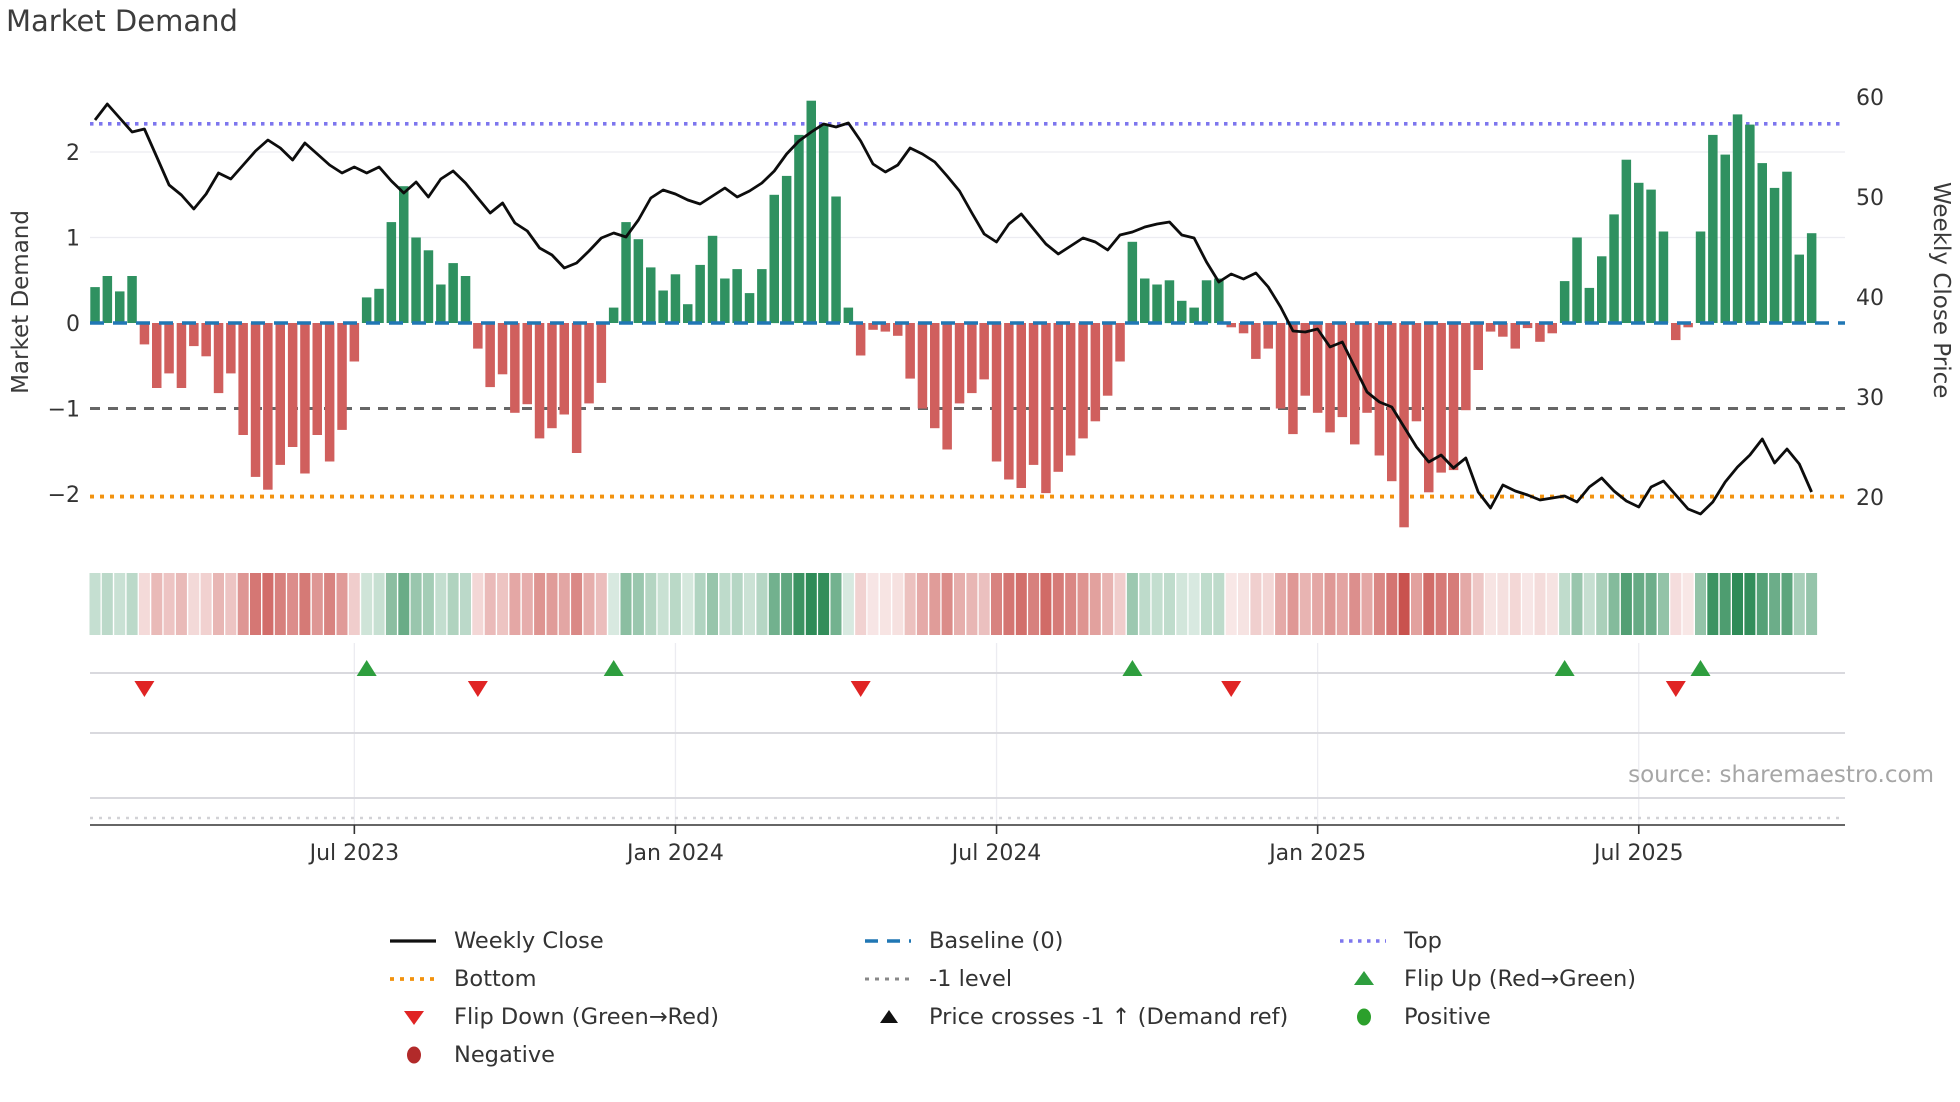 The width and height of the screenshot is (1960, 1102). I want to click on left-tick-label: −1, so click(64, 410).